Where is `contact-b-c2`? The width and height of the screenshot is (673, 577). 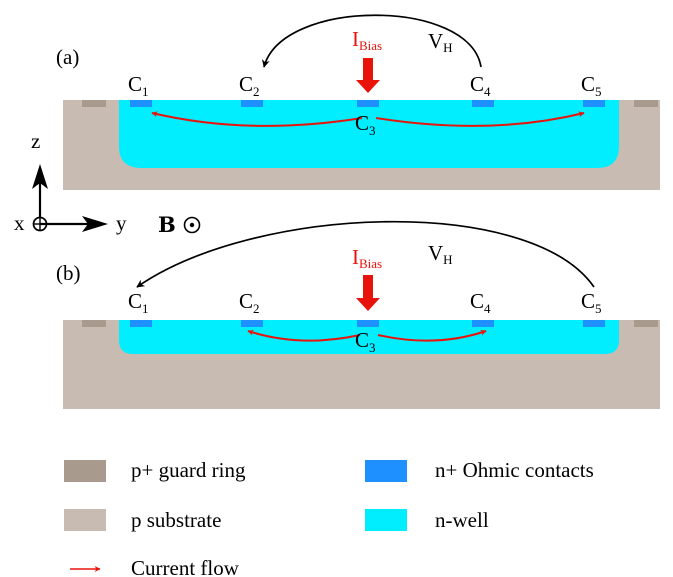 contact-b-c2 is located at coordinates (252, 323).